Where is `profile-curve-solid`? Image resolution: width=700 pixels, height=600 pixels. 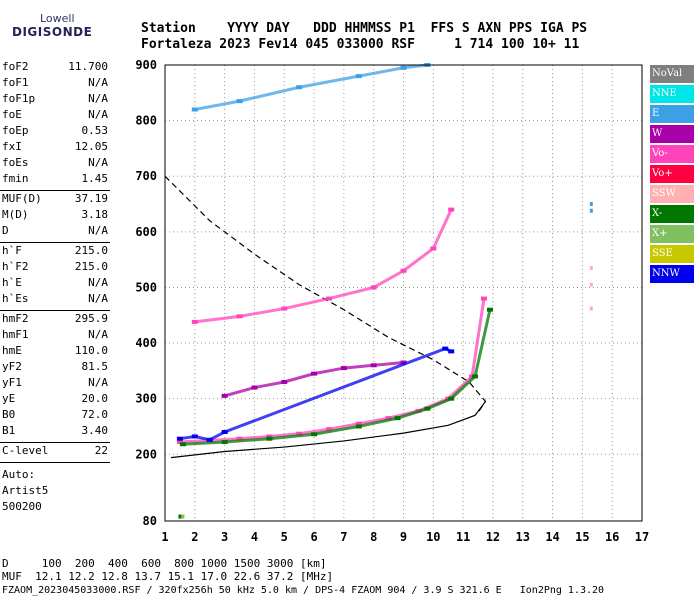 profile-curve-solid is located at coordinates (328, 430).